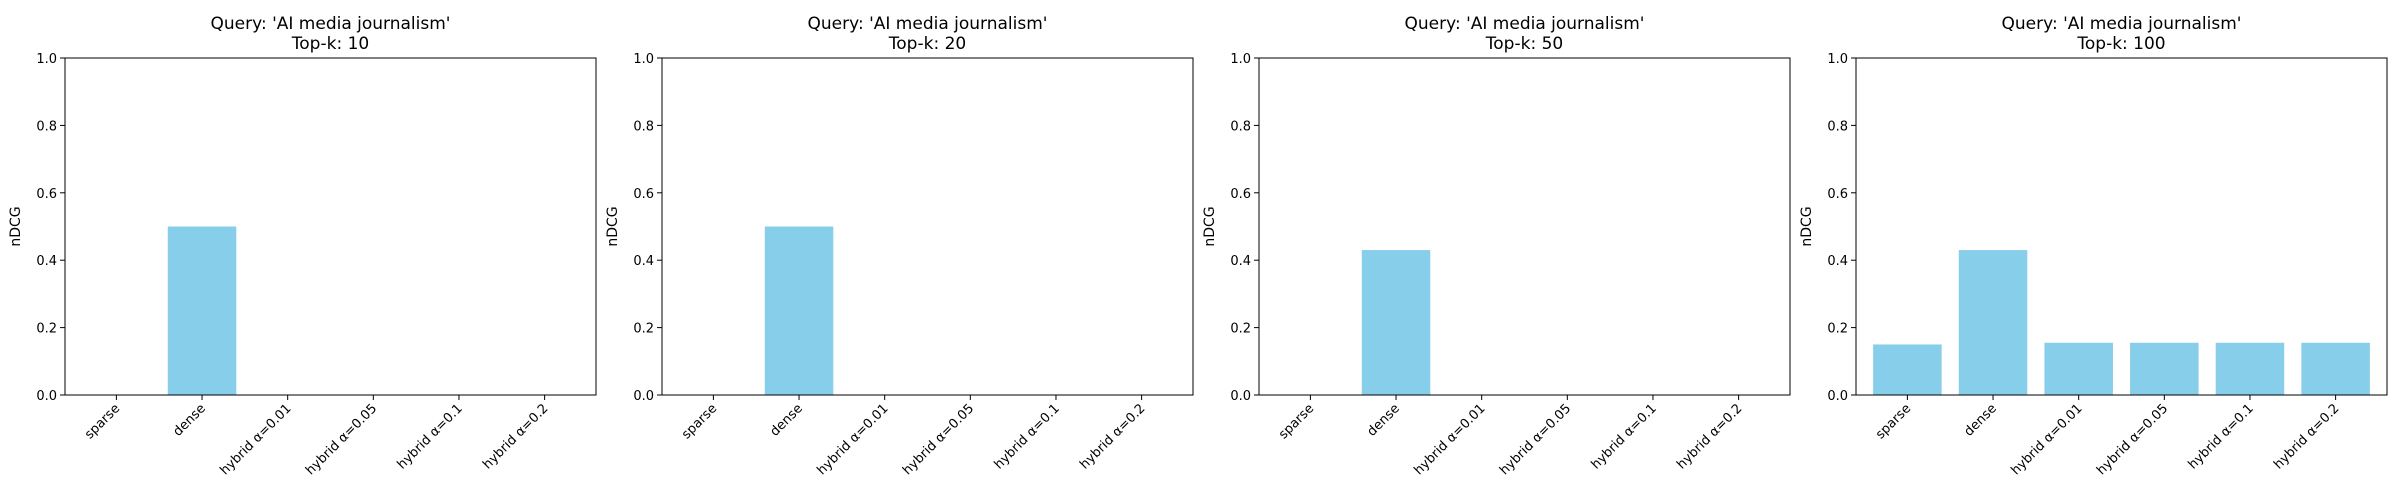 The height and width of the screenshot is (500, 2400). What do you see at coordinates (1524, 44) in the screenshot?
I see `chart-subtitle: Top-k: 50` at bounding box center [1524, 44].